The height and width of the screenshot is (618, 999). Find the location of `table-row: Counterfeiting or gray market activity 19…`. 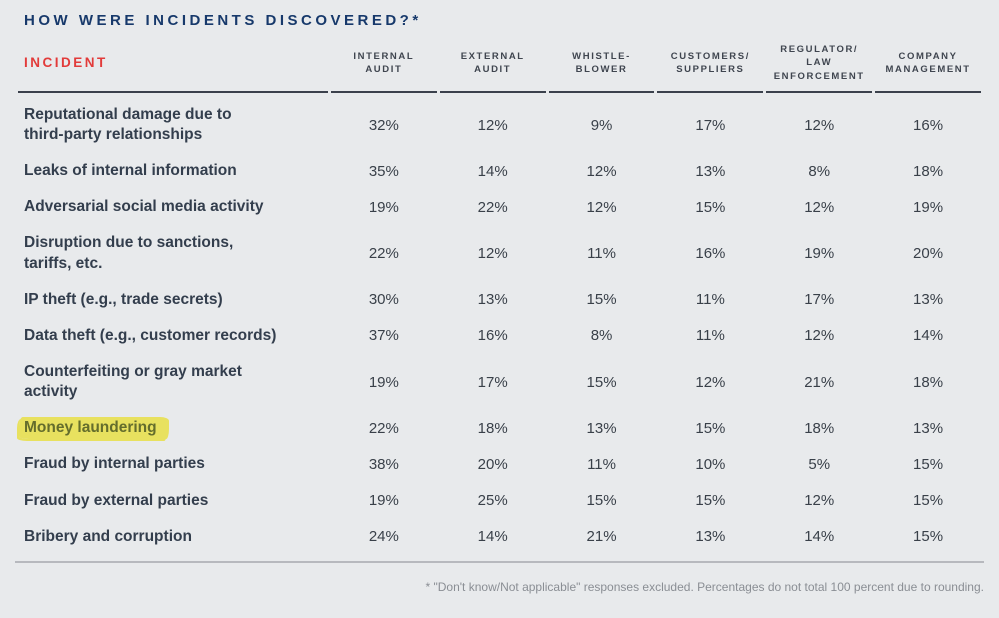

table-row: Counterfeiting or gray market activity 19… is located at coordinates (499, 382).